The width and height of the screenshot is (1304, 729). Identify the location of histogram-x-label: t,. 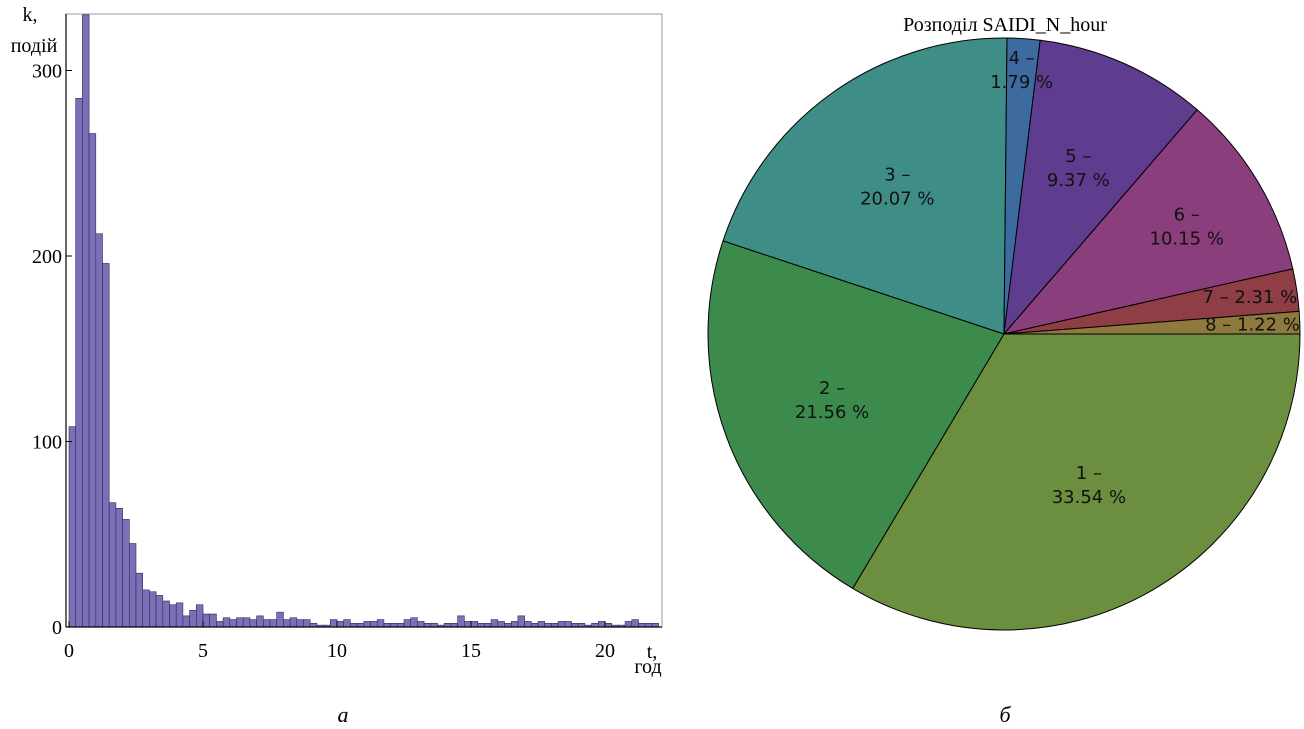
(652, 652).